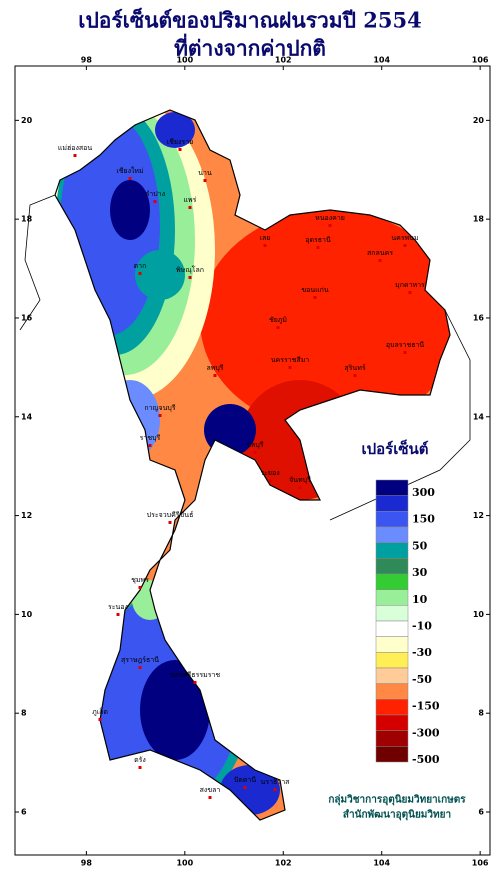 The width and height of the screenshot is (500, 875). I want to click on place-label: นครศรีธรรมราช, so click(195, 675).